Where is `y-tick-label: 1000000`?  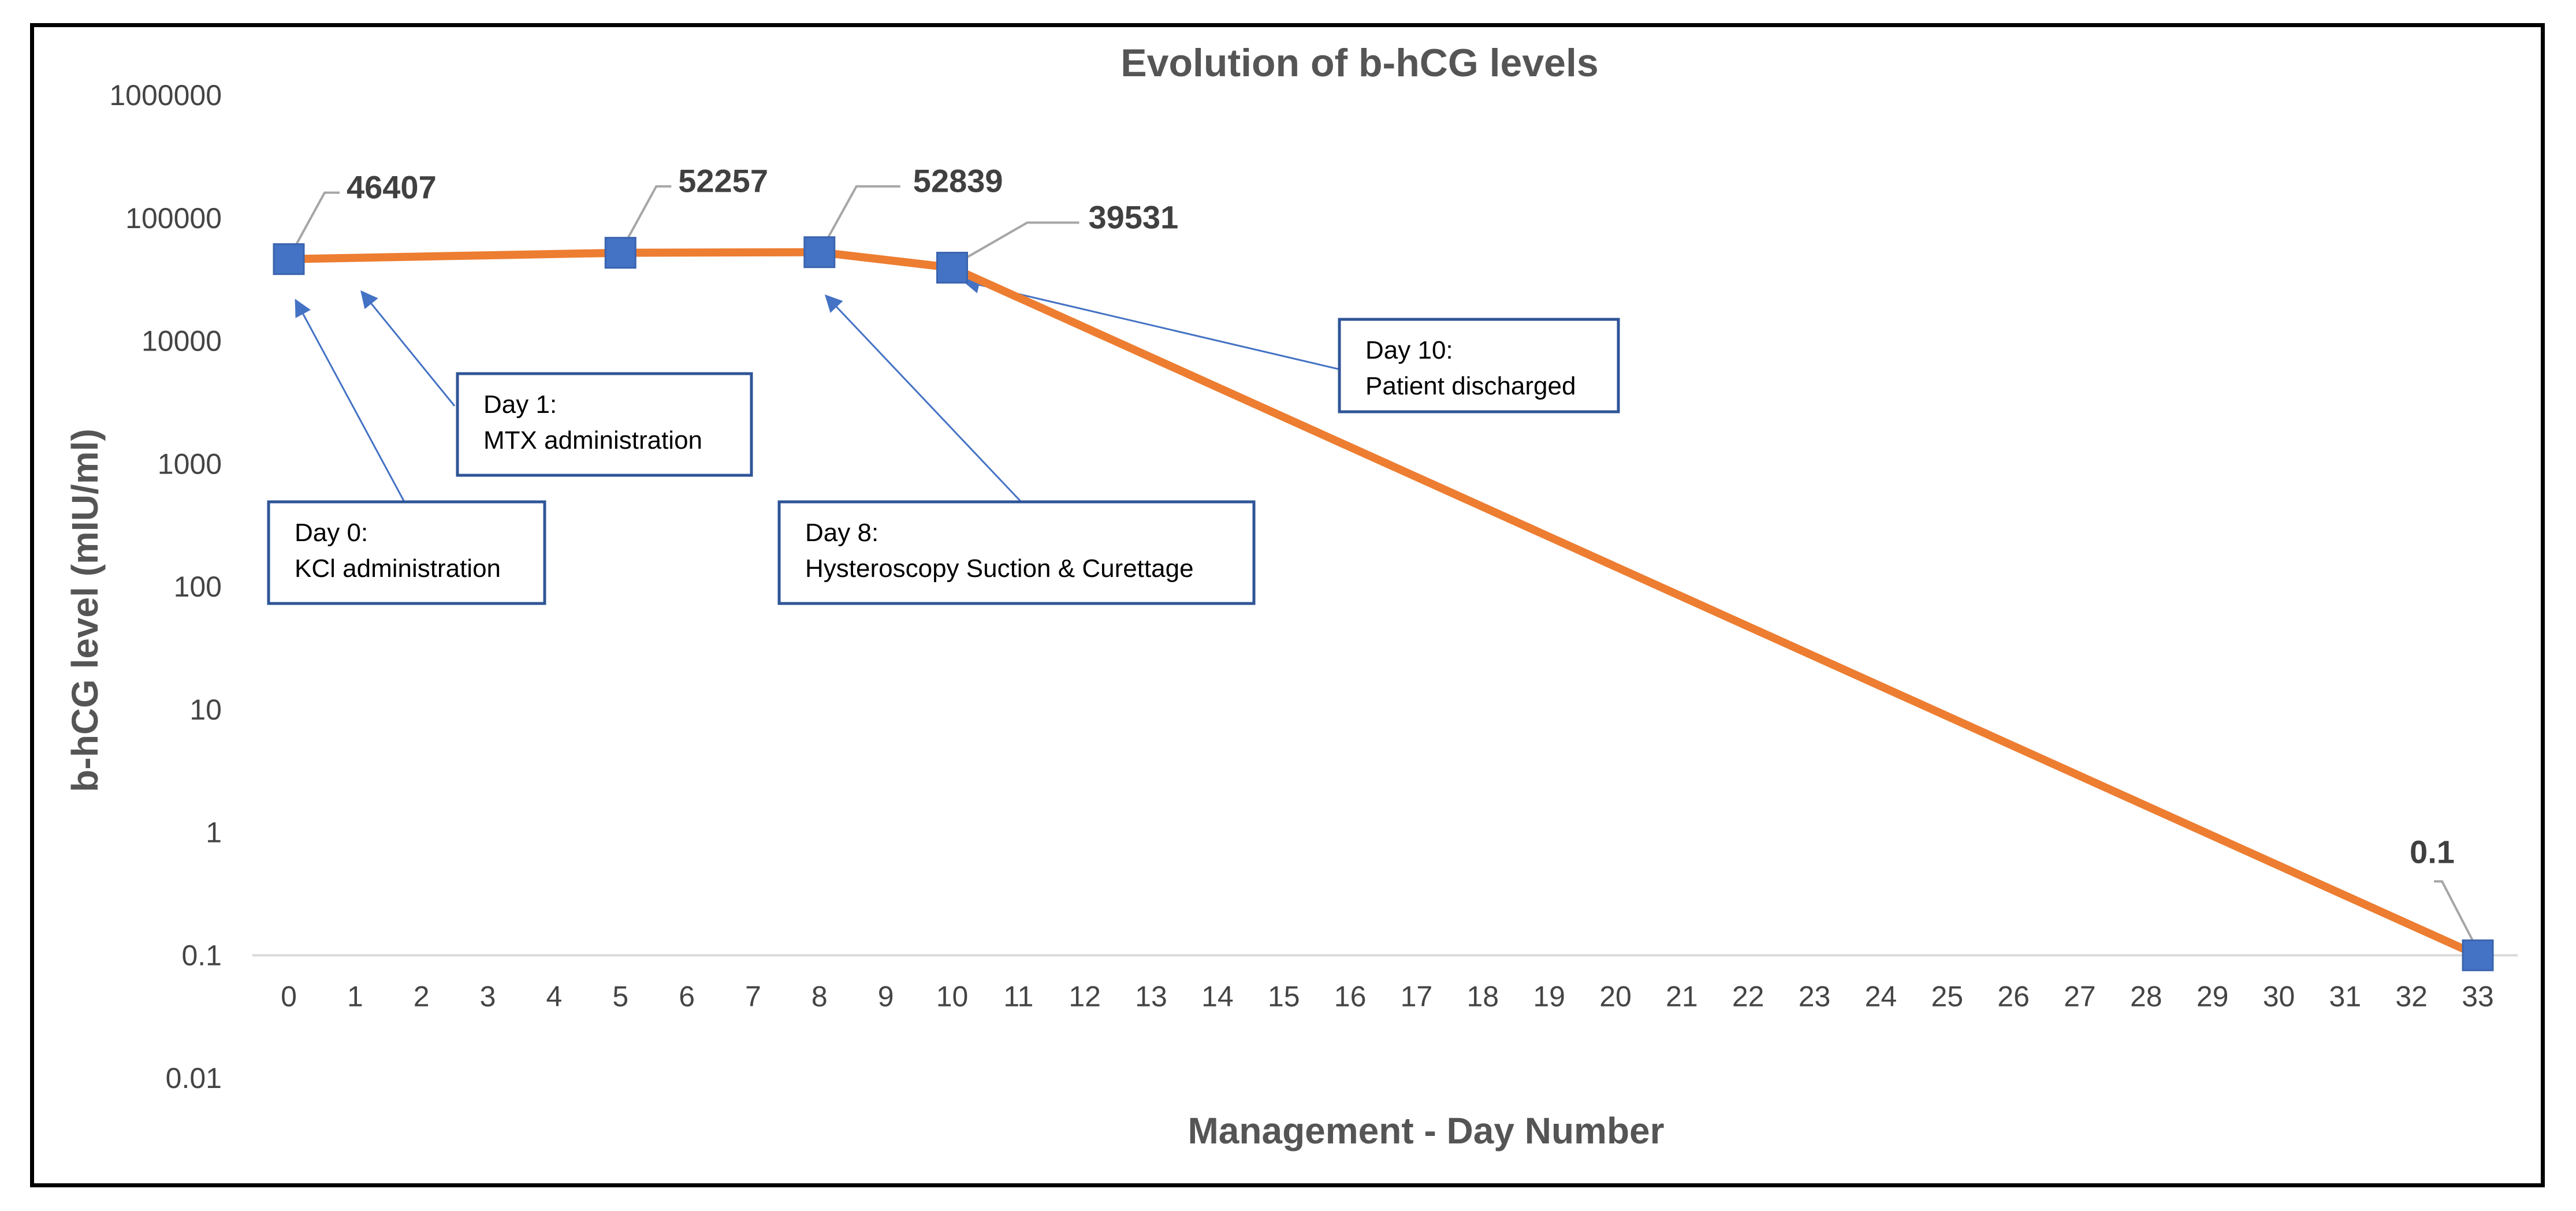 y-tick-label: 1000000 is located at coordinates (165, 95).